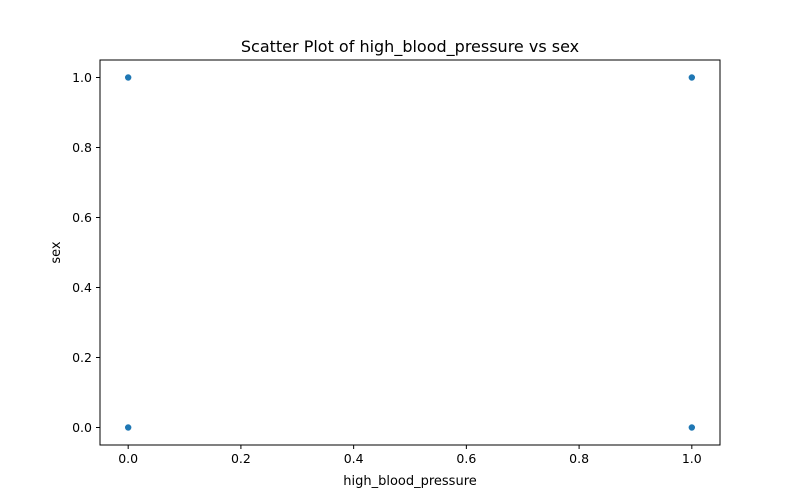 The height and width of the screenshot is (500, 800). I want to click on y-tick-label: 0.0, so click(82, 427).